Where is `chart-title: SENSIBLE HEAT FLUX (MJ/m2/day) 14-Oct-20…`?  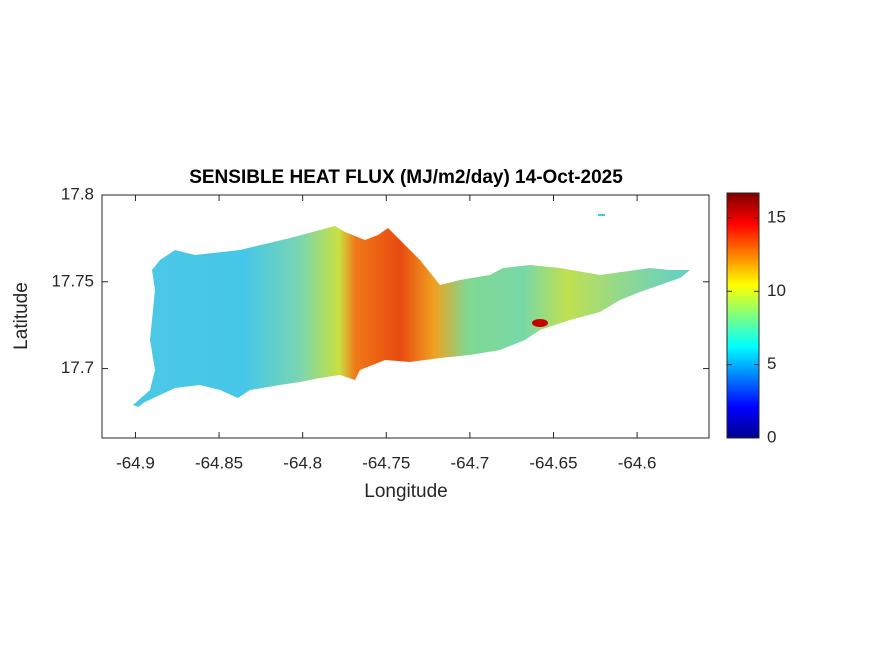 chart-title: SENSIBLE HEAT FLUX (MJ/m2/day) 14-Oct-20… is located at coordinates (406, 177).